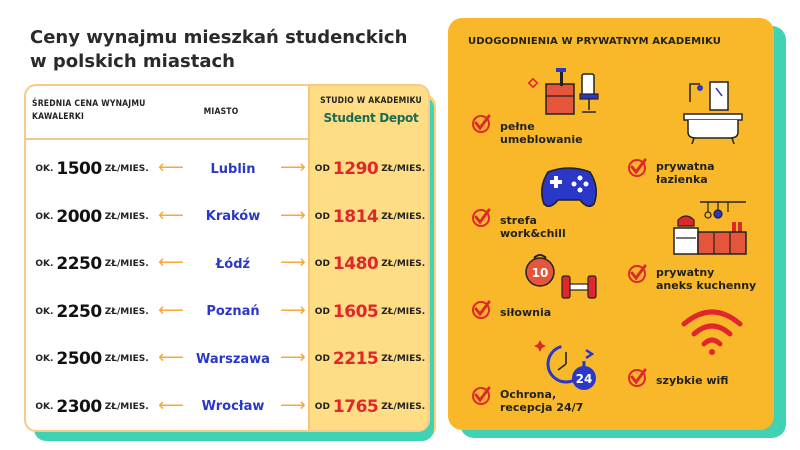  What do you see at coordinates (221, 112) in the screenshot?
I see `header-city: MIASTO` at bounding box center [221, 112].